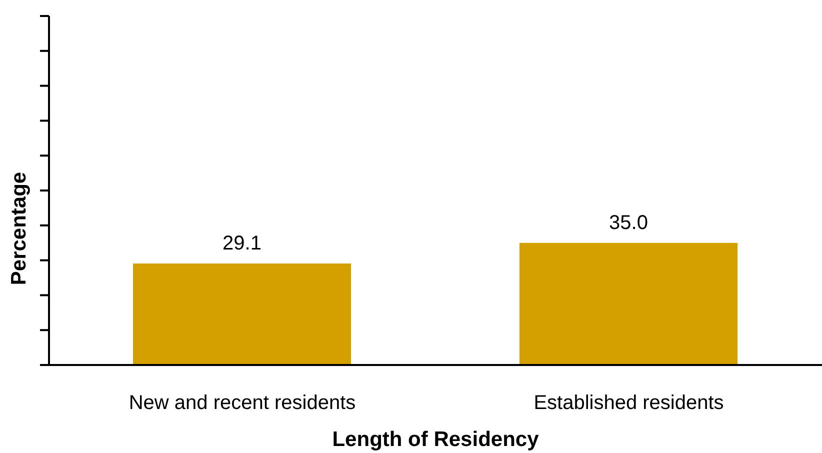  What do you see at coordinates (628, 223) in the screenshot?
I see `data-label: 35.0` at bounding box center [628, 223].